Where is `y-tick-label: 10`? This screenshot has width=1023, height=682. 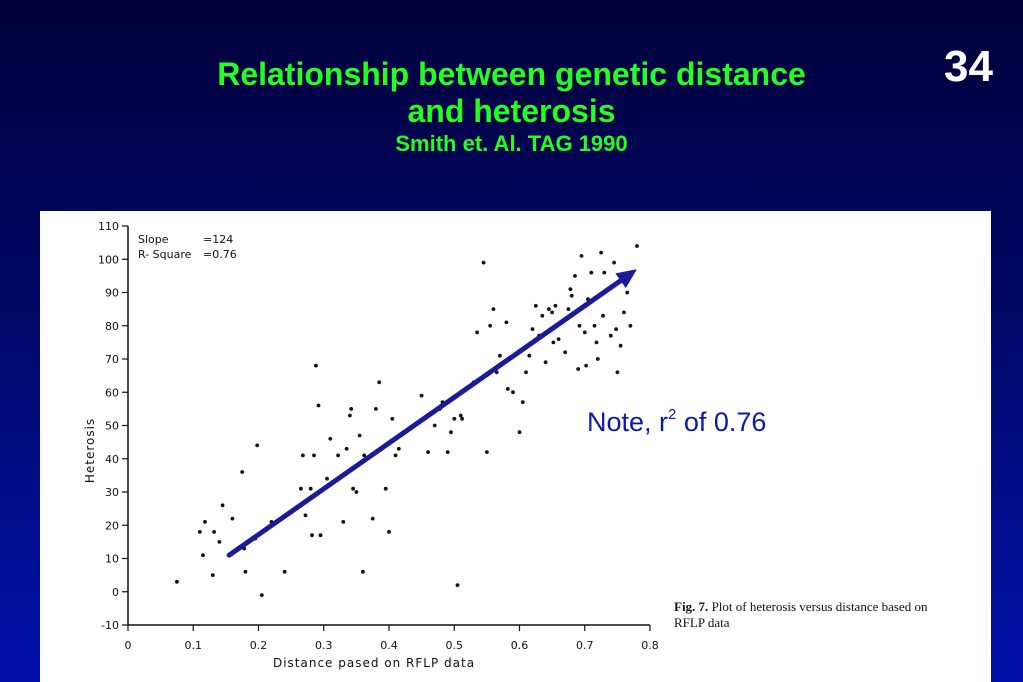 y-tick-label: 10 is located at coordinates (112, 559).